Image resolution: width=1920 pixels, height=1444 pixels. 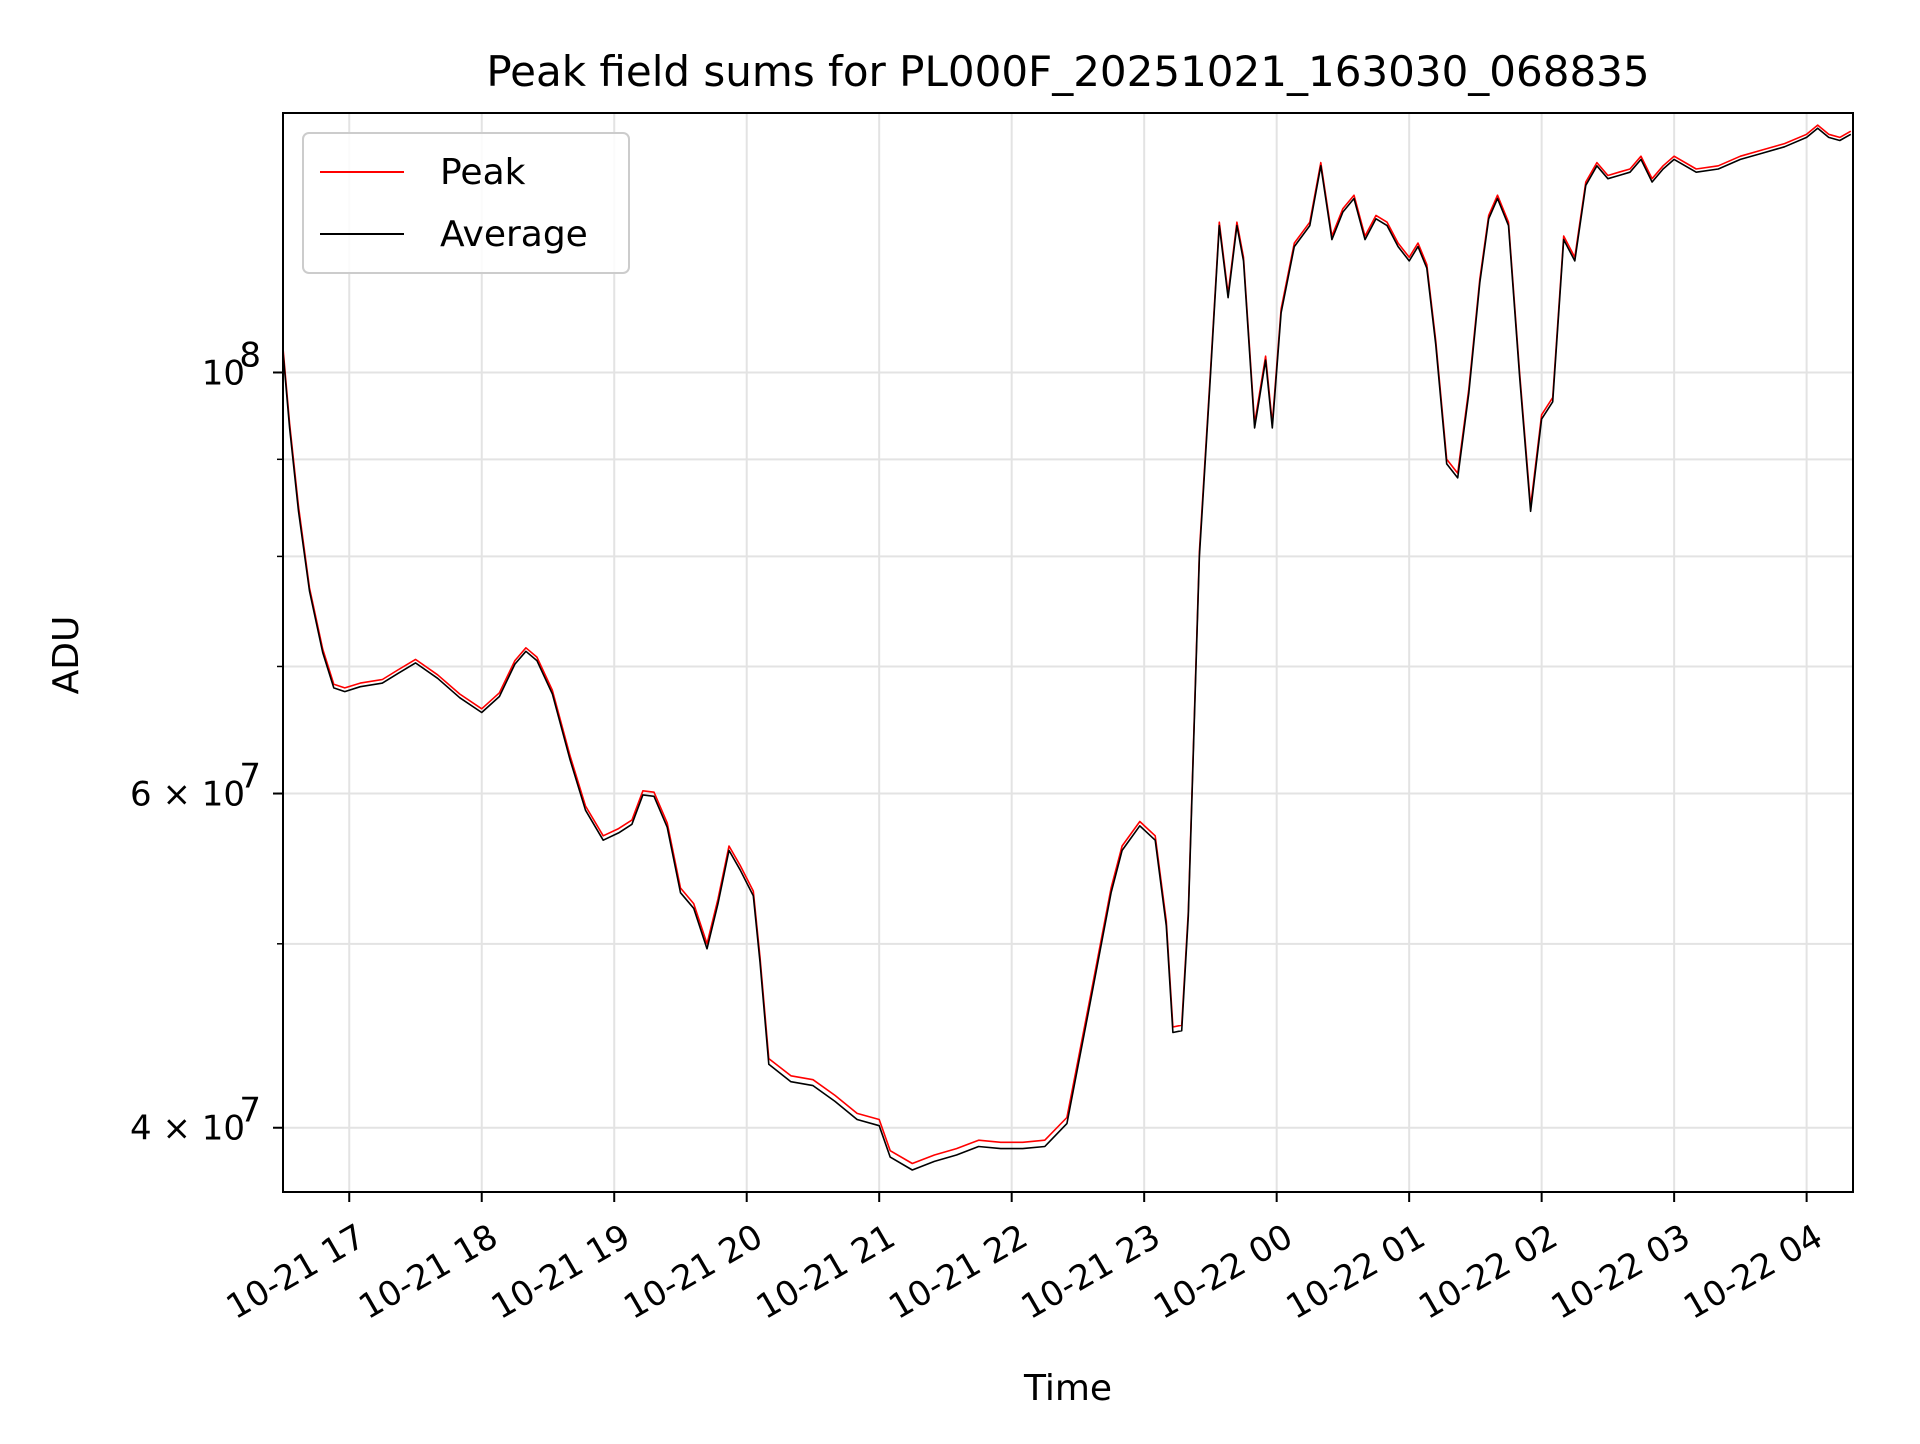 I want to click on y-tick-label: 76 × 10, so click(x=195, y=786).